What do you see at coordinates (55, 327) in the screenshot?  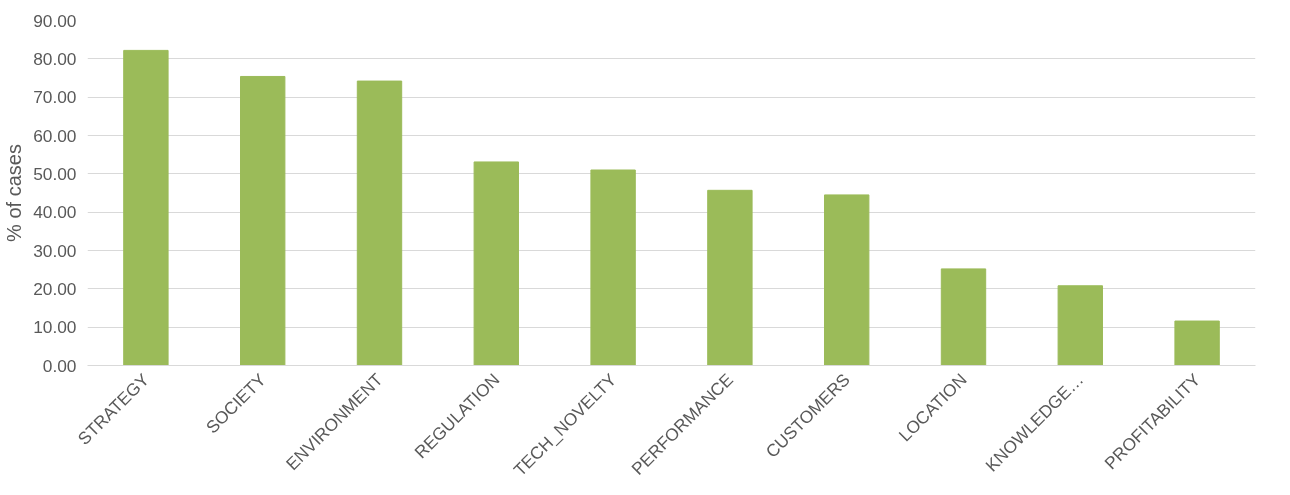 I see `y-tick-label: 10.00` at bounding box center [55, 327].